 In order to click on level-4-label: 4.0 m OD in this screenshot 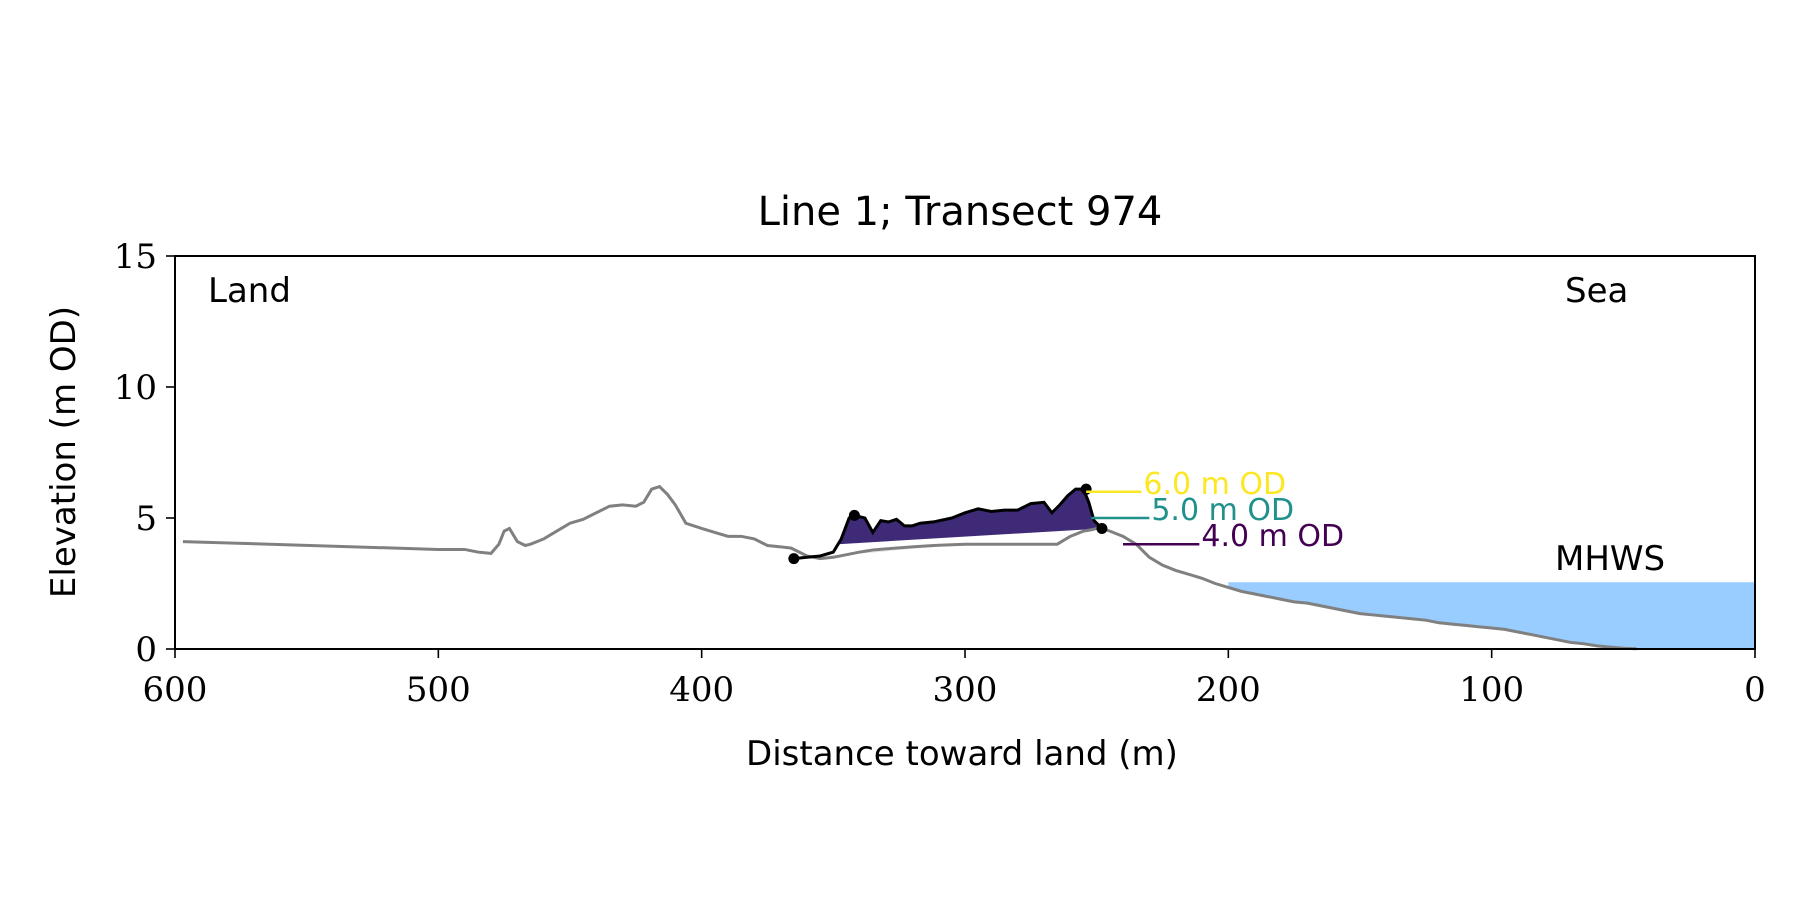, I will do `click(1272, 536)`.